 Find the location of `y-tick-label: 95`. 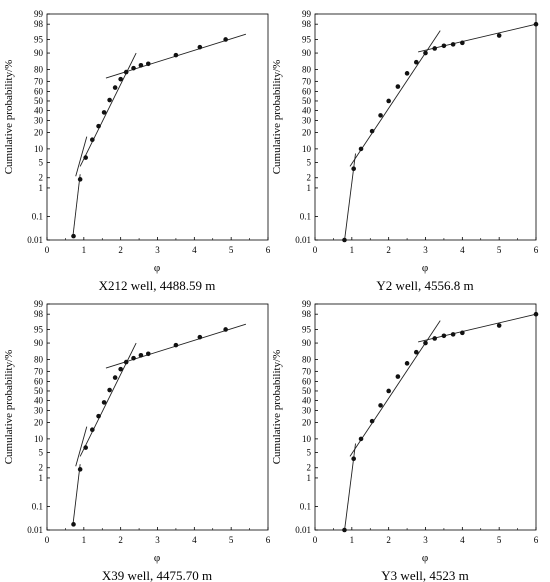

y-tick-label: 95 is located at coordinates (307, 39).